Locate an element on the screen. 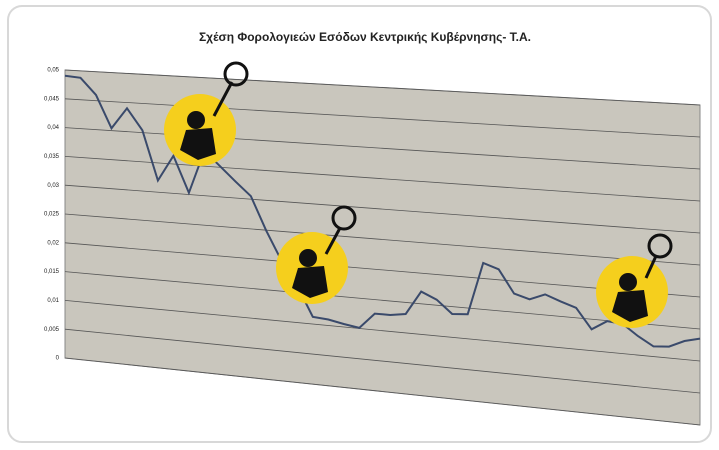 The width and height of the screenshot is (719, 450). y-tick-label: 0,03 is located at coordinates (53, 186).